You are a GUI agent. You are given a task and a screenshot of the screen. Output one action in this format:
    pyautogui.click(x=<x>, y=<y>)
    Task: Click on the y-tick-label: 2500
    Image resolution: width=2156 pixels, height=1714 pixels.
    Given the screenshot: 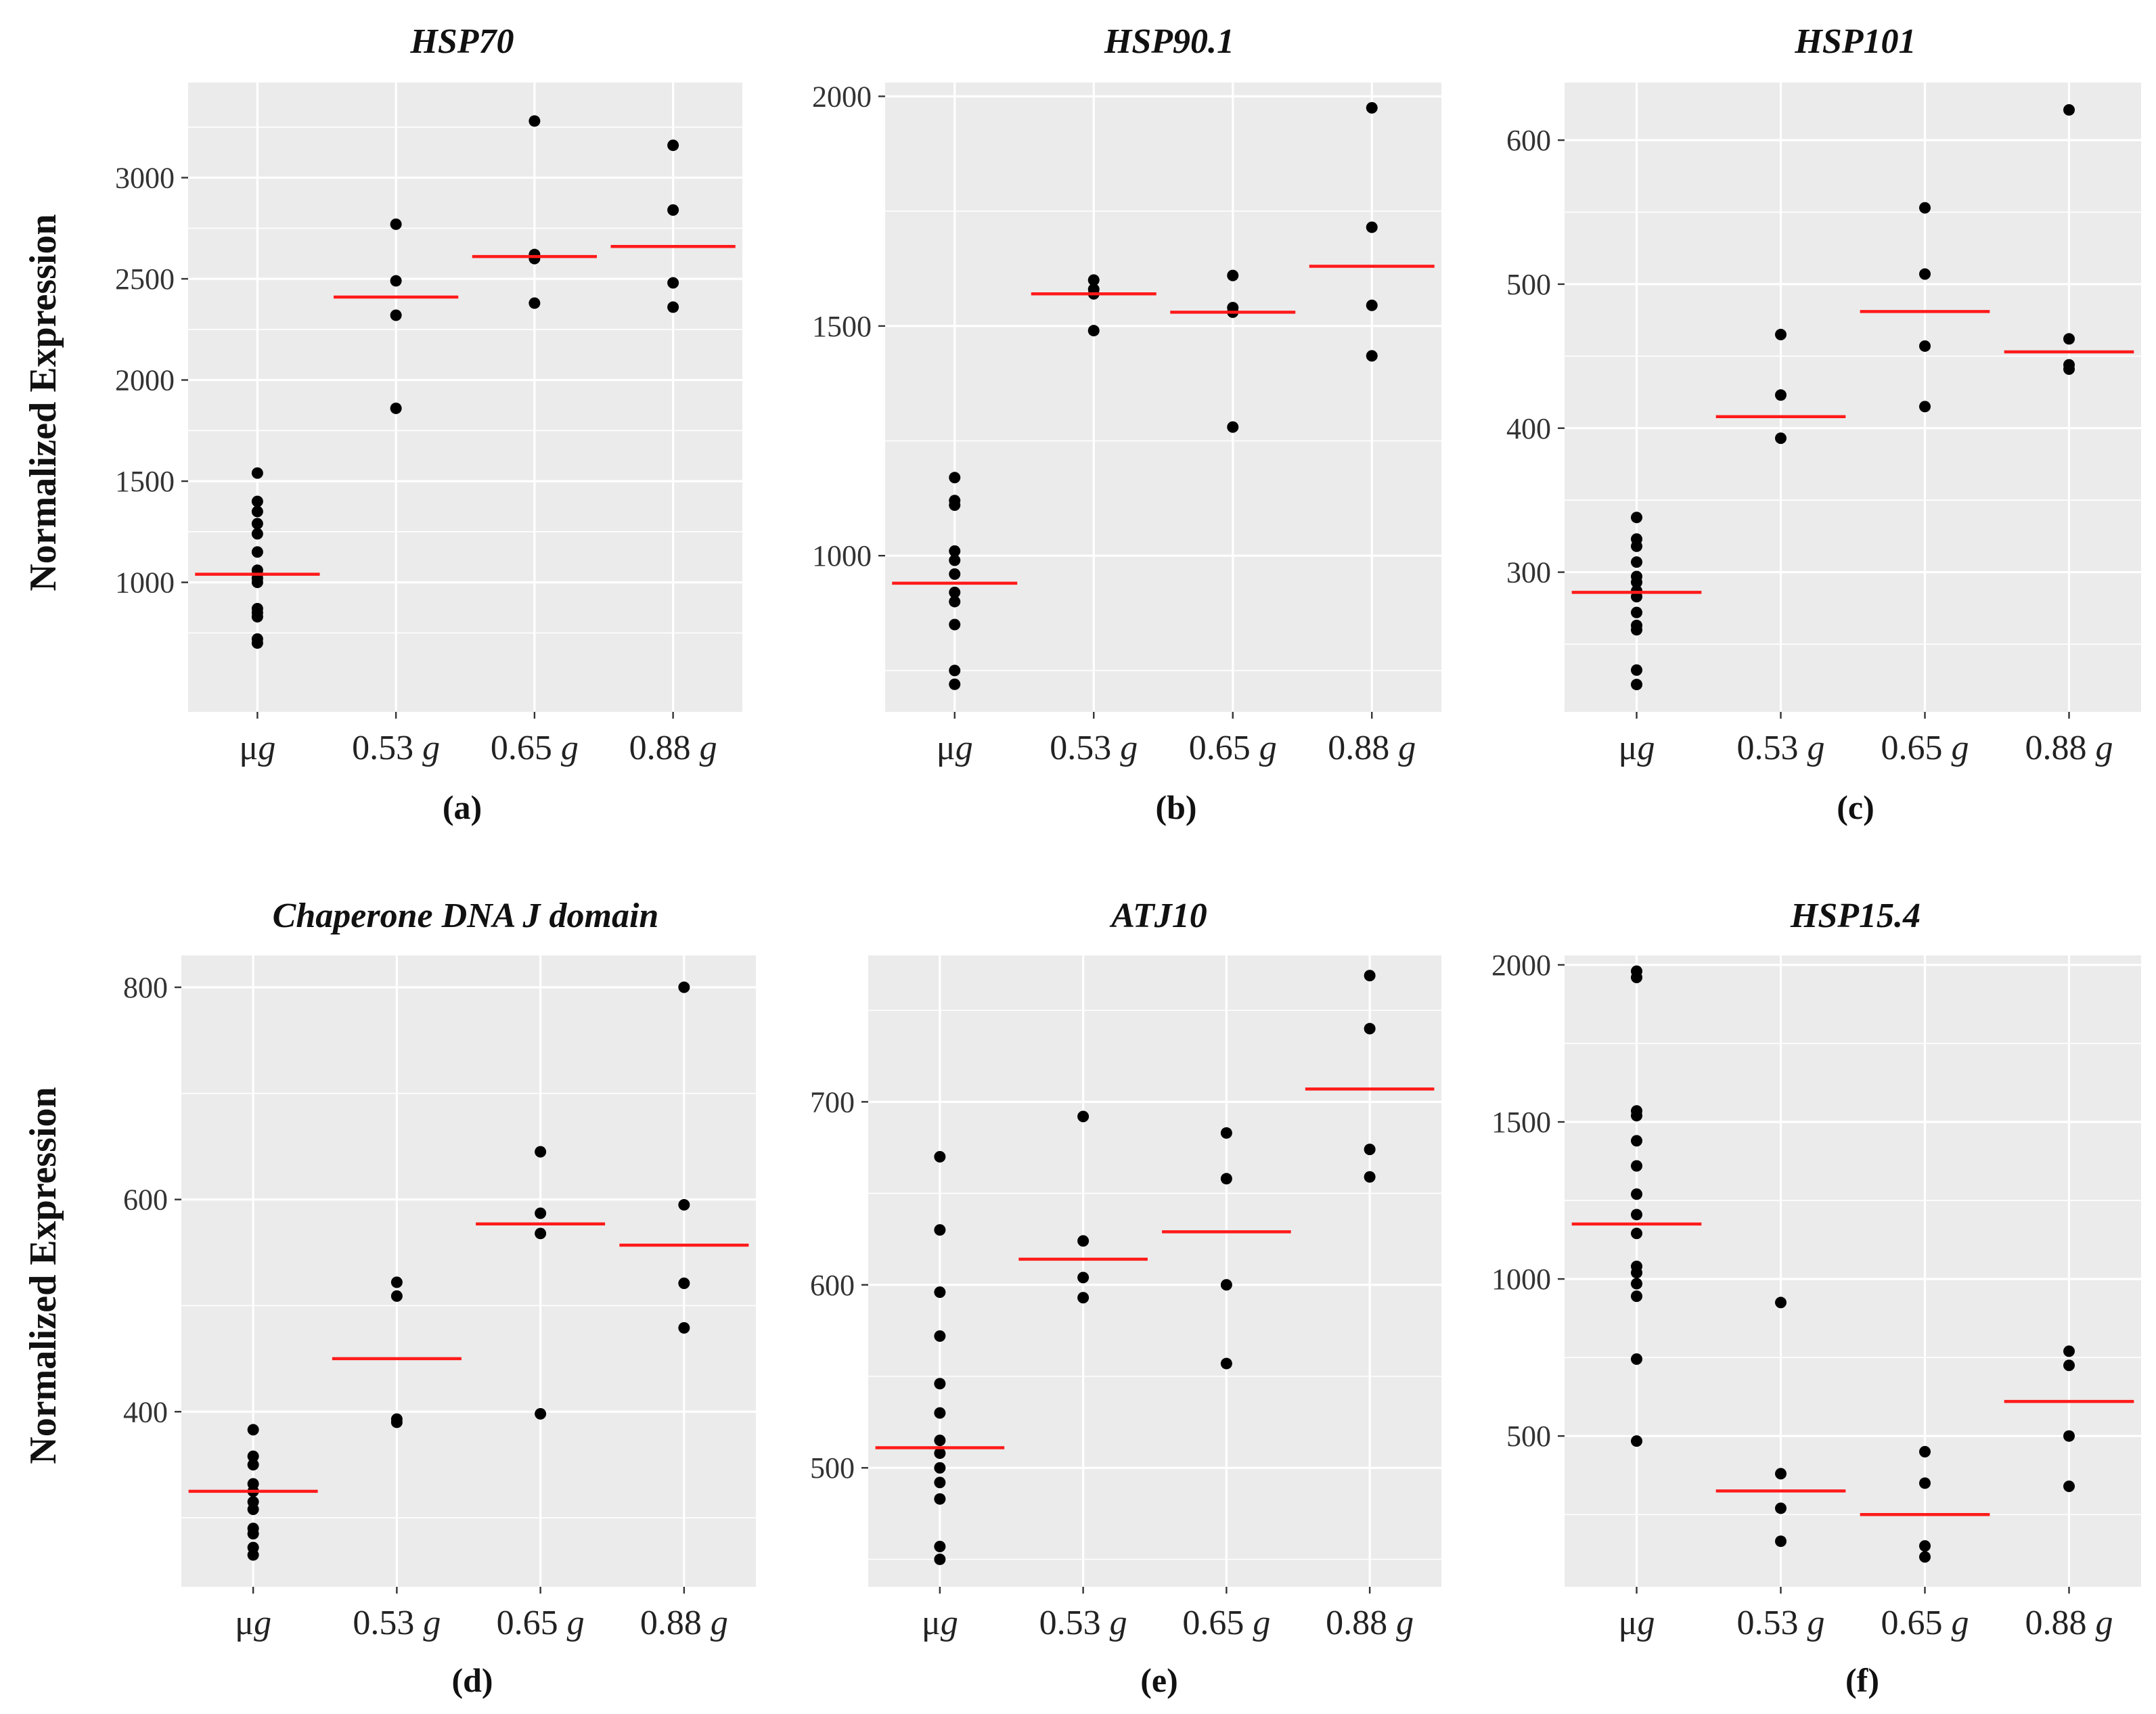 What is the action you would take?
    pyautogui.click(x=145, y=279)
    